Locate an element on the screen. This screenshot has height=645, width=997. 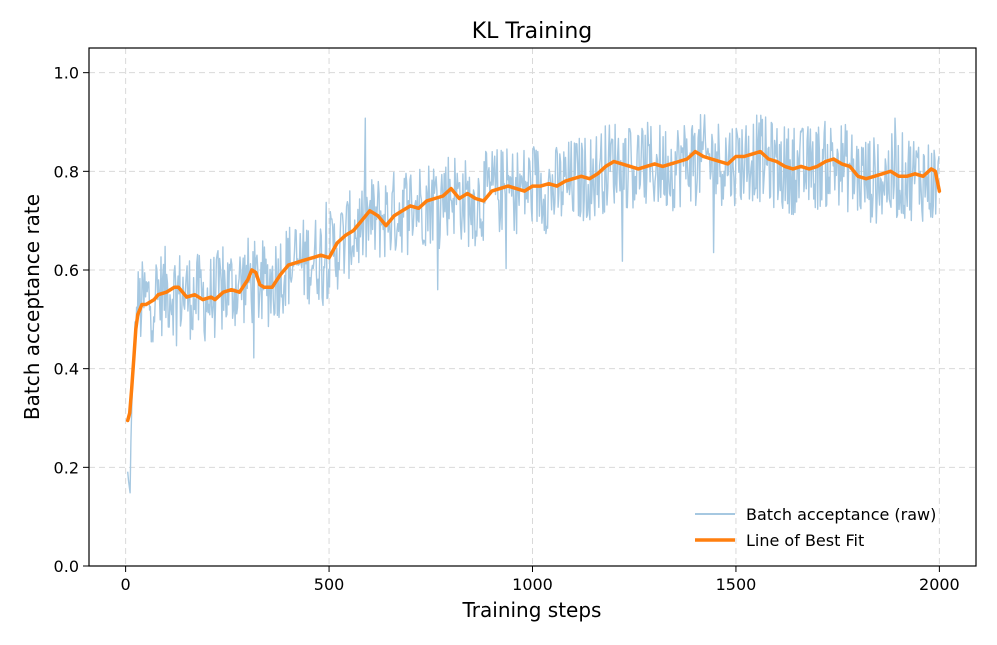
legend-label-fit: Line of Best Fit is located at coordinates (805, 540).